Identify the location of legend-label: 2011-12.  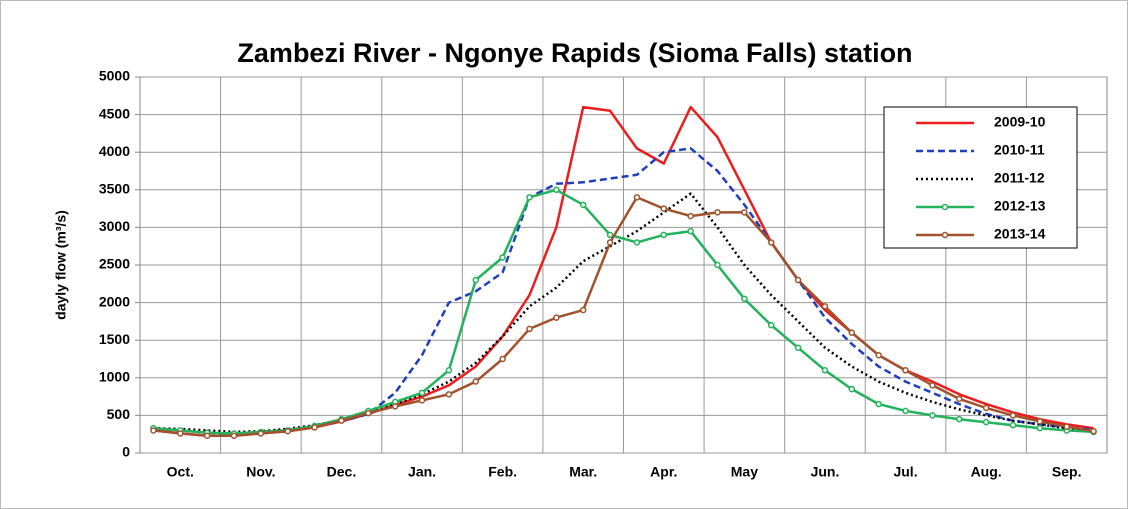
(1019, 178).